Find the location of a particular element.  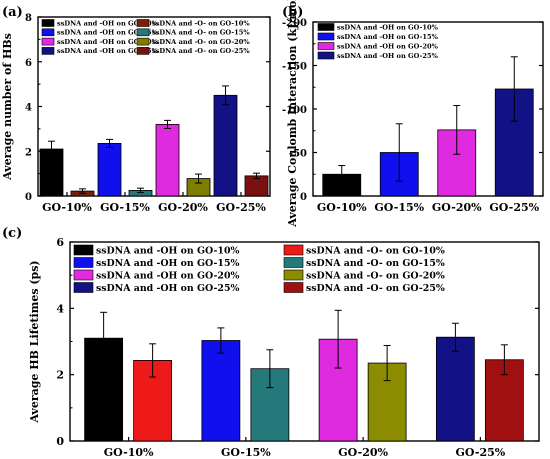

y-axis-title: Average Coulomb Interaction (kJ/mol) is located at coordinates (292, 114).